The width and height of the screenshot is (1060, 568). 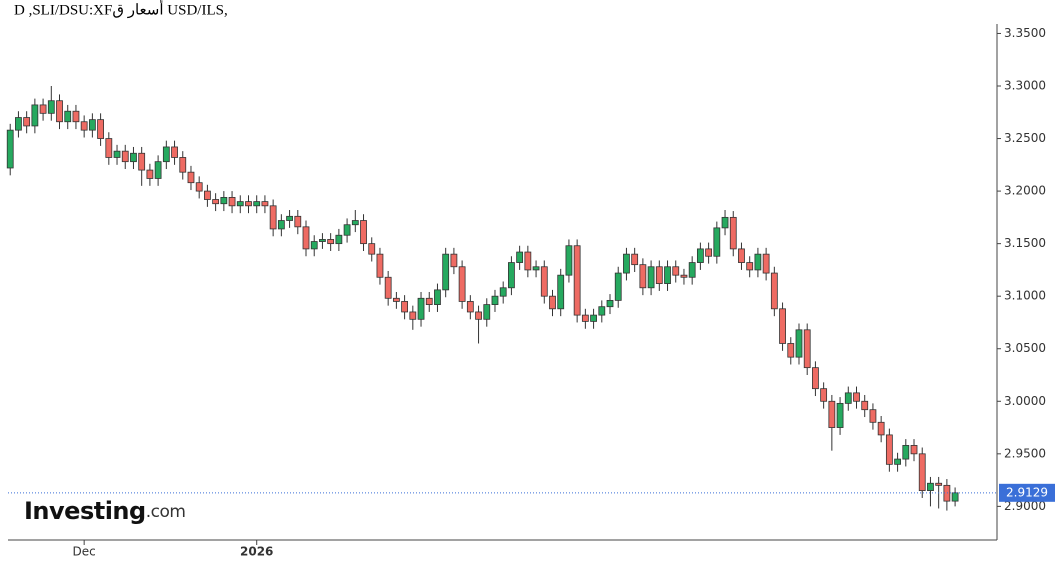 I want to click on y-tick-label: 3.1500, so click(x=1025, y=243).